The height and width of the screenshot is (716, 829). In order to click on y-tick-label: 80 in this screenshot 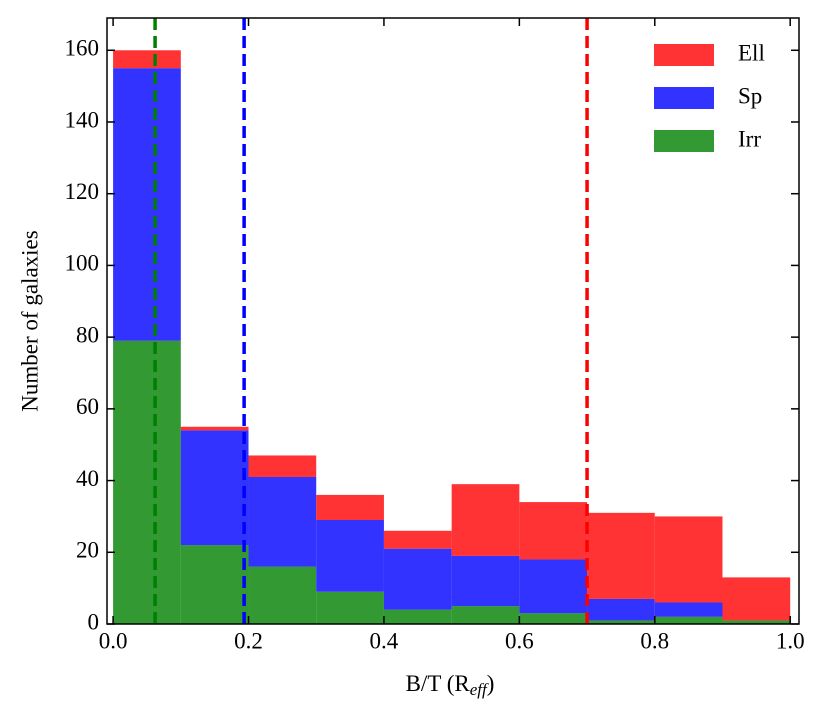, I will do `click(87, 334)`.